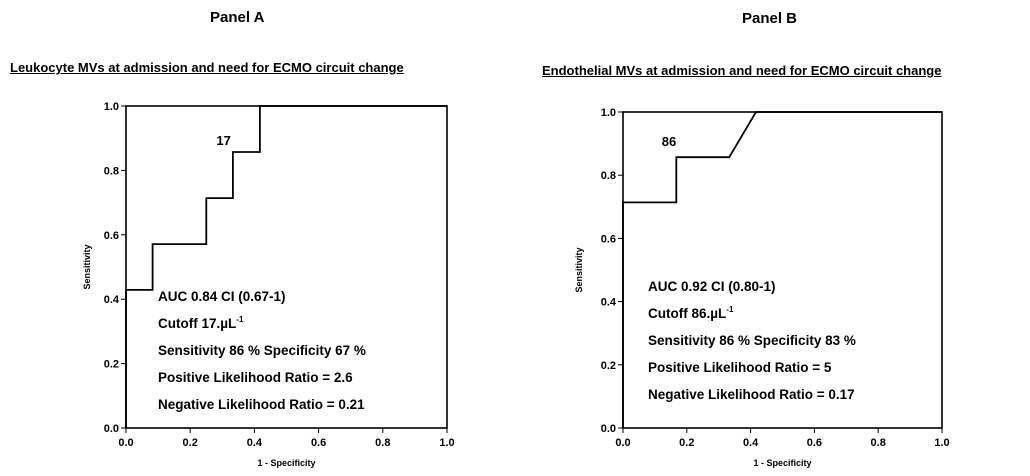  I want to click on panel-a-y-tick-label: 0.2, so click(111, 365).